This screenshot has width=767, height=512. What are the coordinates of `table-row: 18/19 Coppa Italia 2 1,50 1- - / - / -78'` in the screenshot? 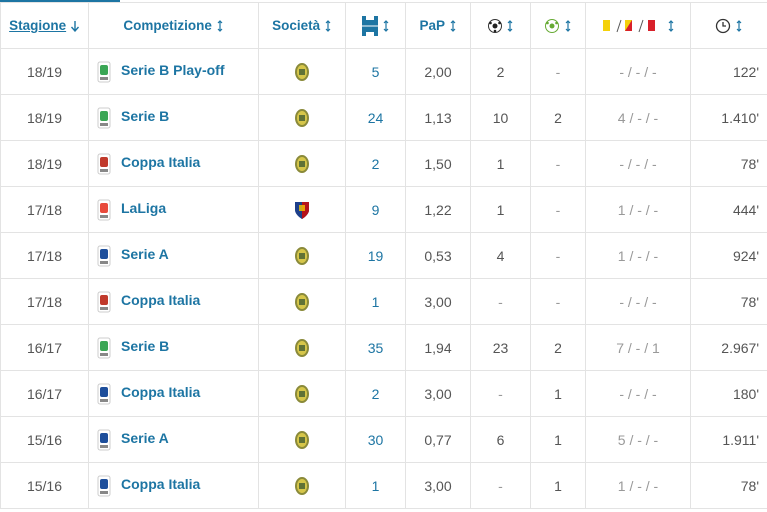 It's located at (383, 163).